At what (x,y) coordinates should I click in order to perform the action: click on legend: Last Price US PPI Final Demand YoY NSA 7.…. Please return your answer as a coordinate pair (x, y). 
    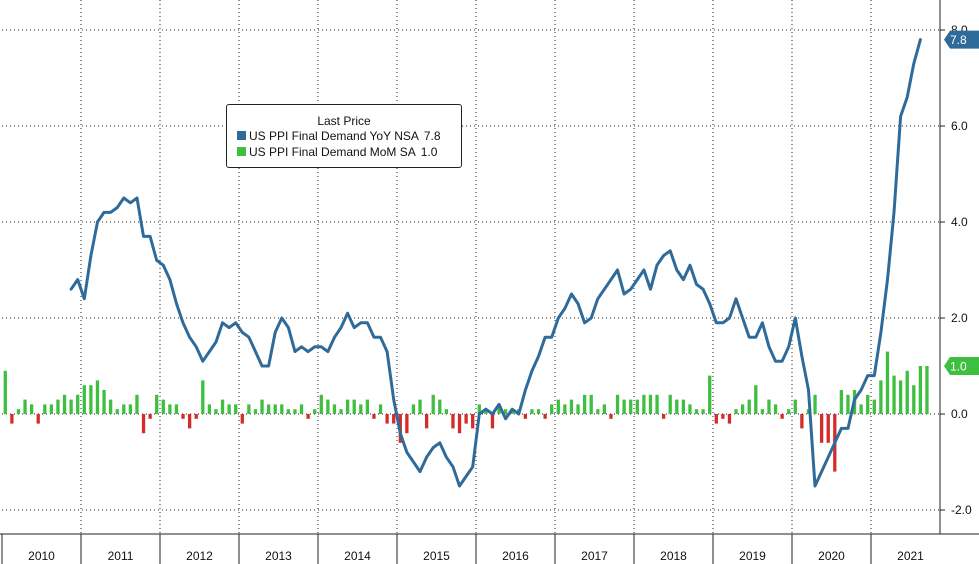
    Looking at the image, I should click on (344, 136).